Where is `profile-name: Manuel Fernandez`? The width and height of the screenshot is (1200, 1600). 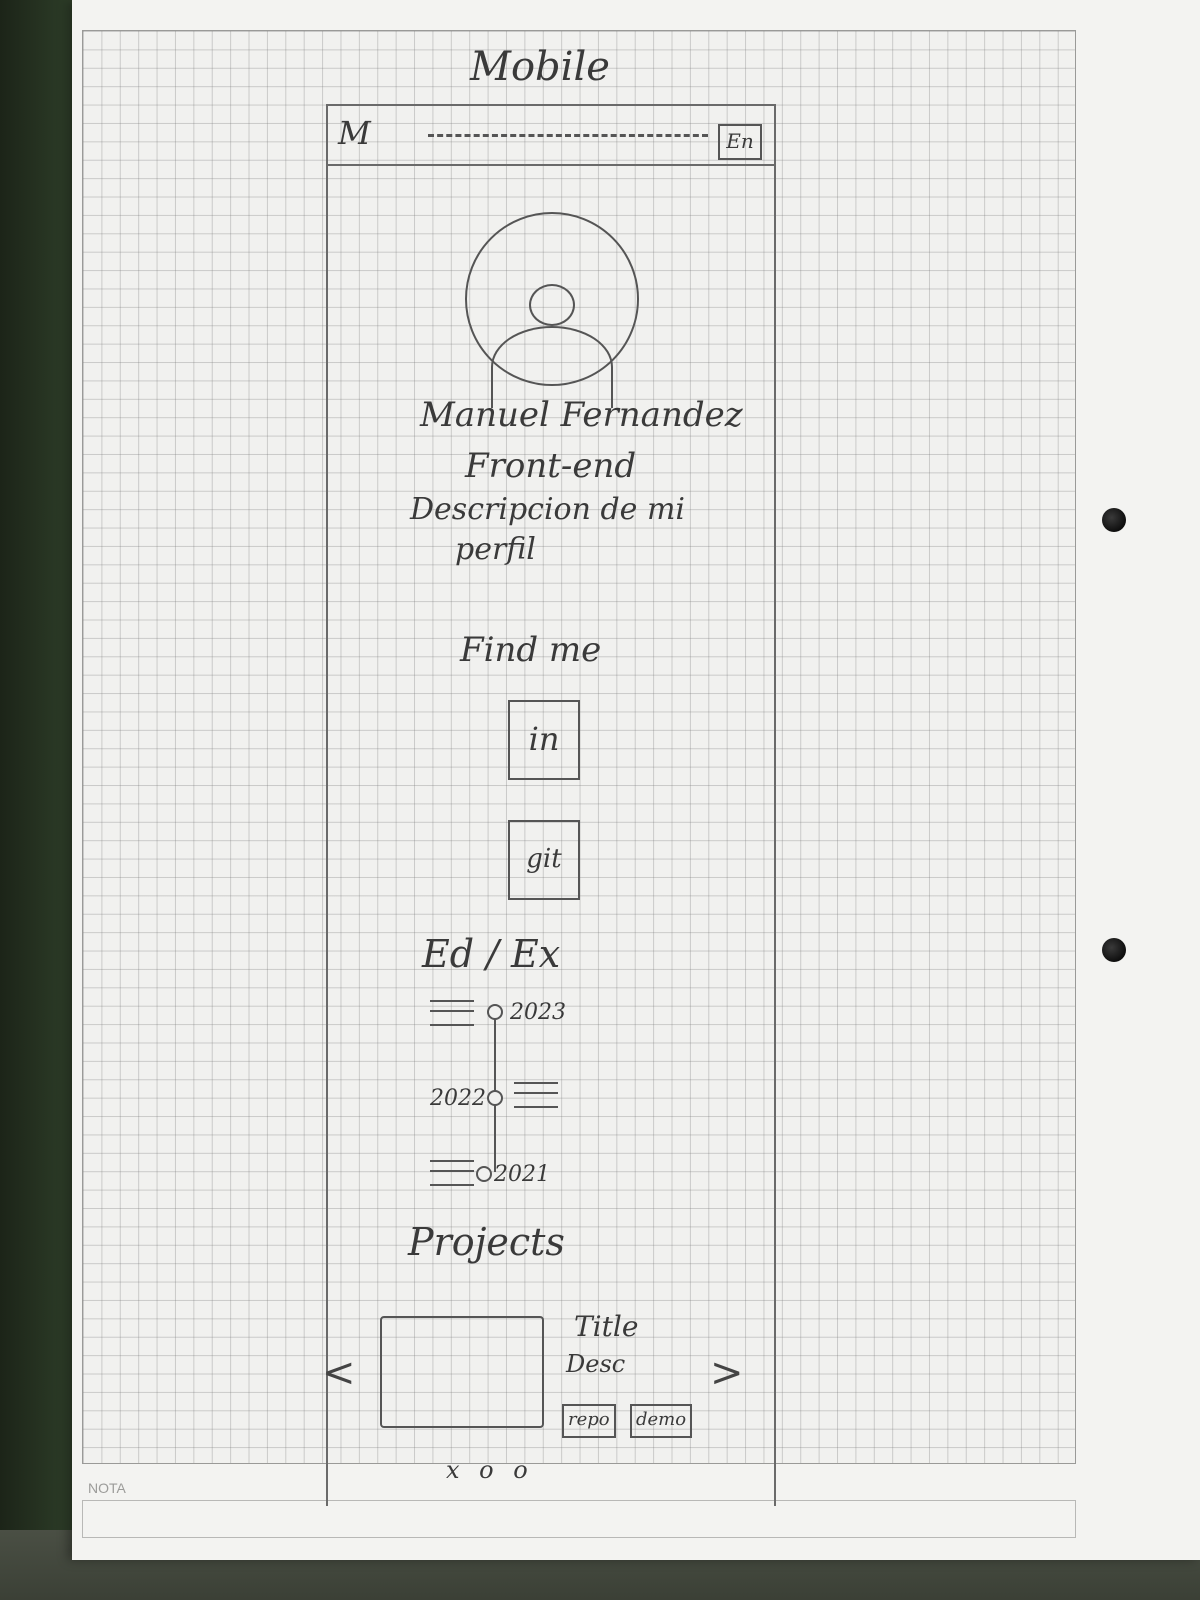 profile-name: Manuel Fernandez is located at coordinates (581, 415).